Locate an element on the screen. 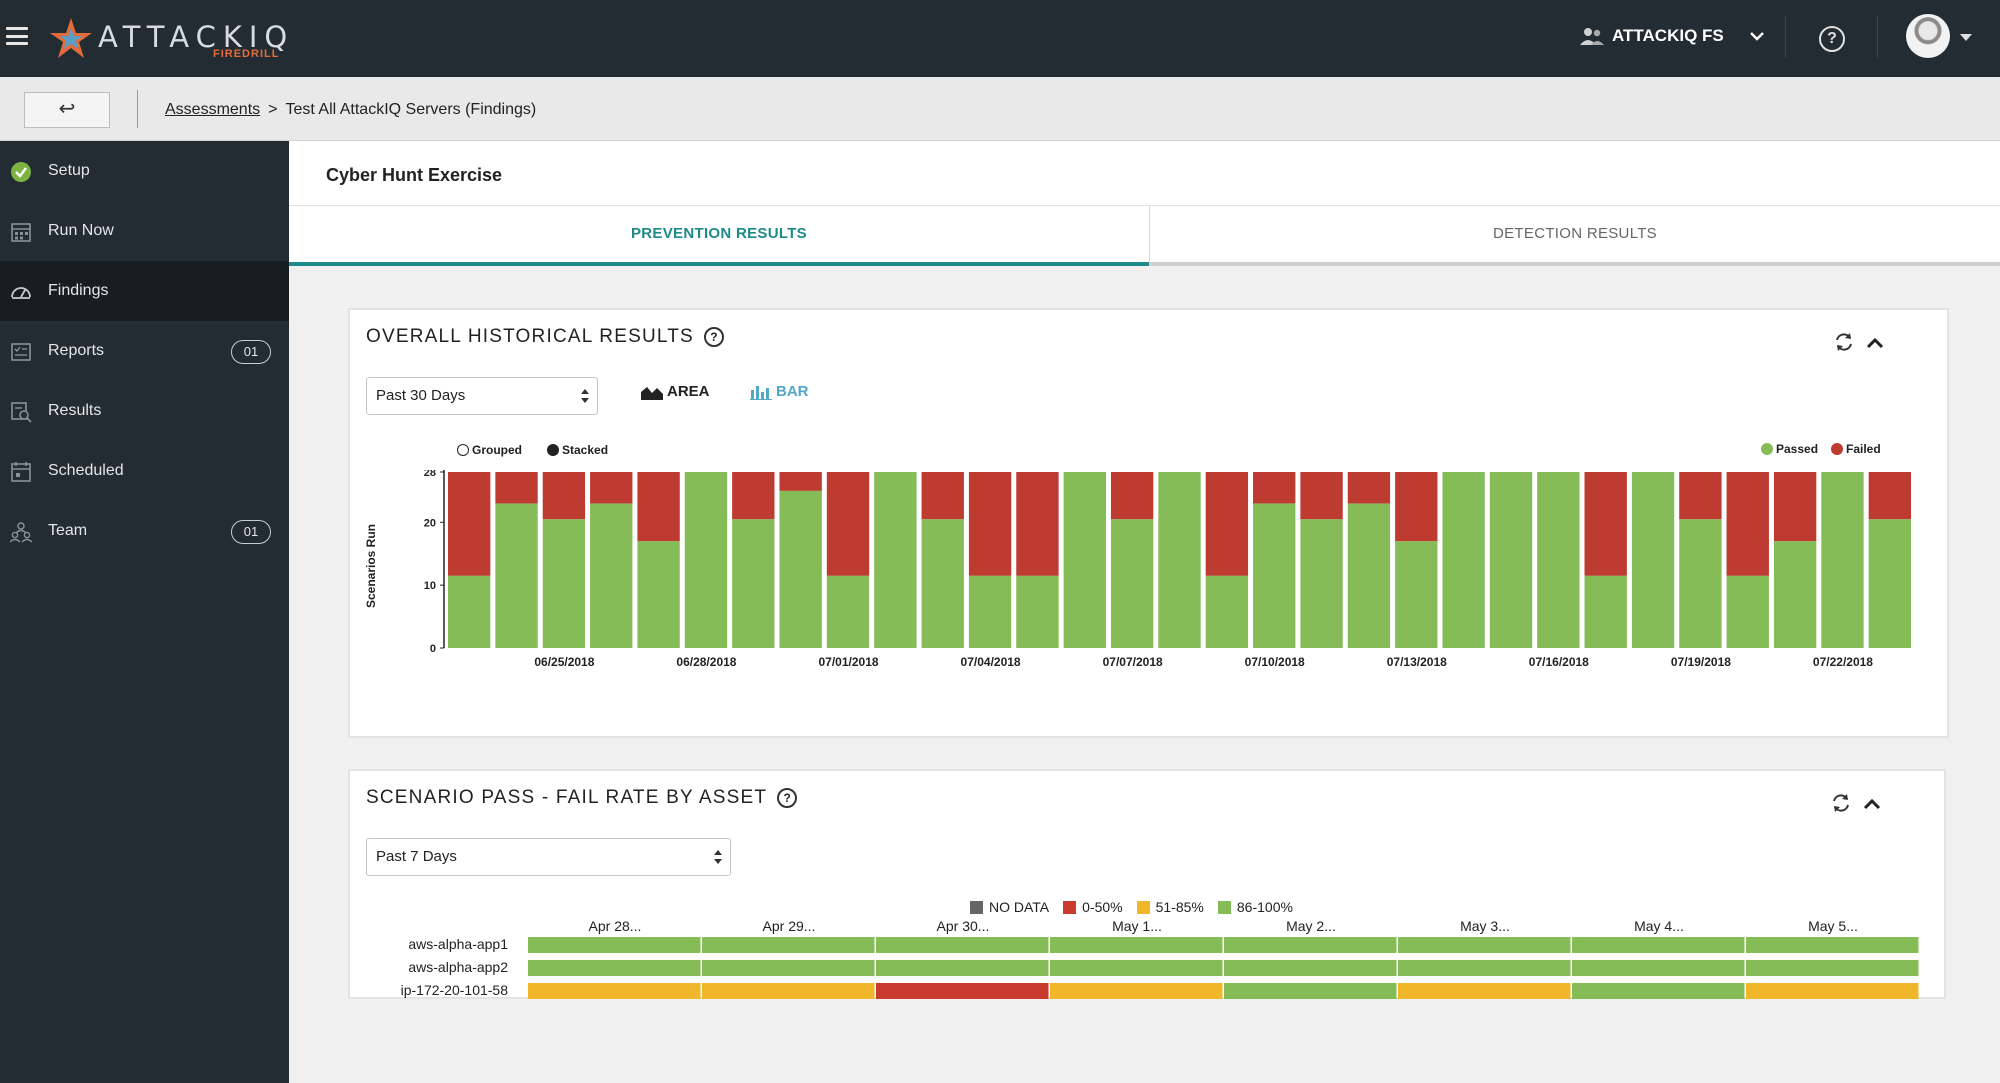  sidebar-item-setup: Setup is located at coordinates (144, 171).